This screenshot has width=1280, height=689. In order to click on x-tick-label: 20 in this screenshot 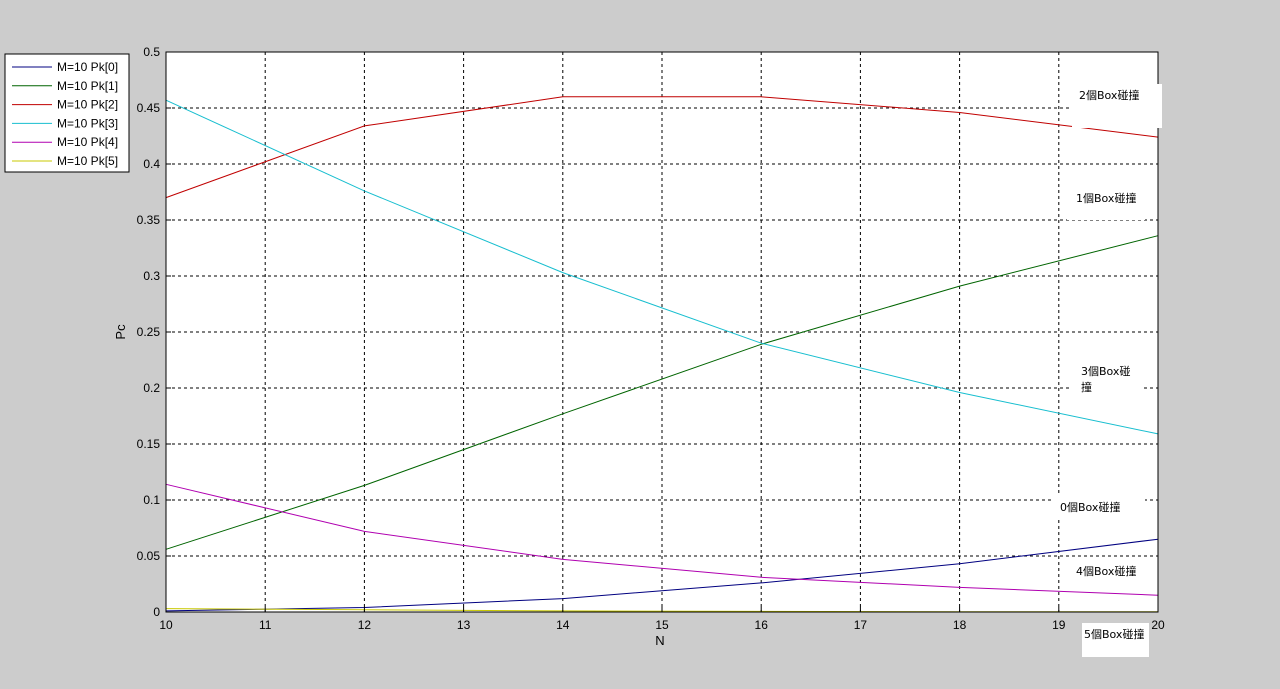, I will do `click(1158, 625)`.